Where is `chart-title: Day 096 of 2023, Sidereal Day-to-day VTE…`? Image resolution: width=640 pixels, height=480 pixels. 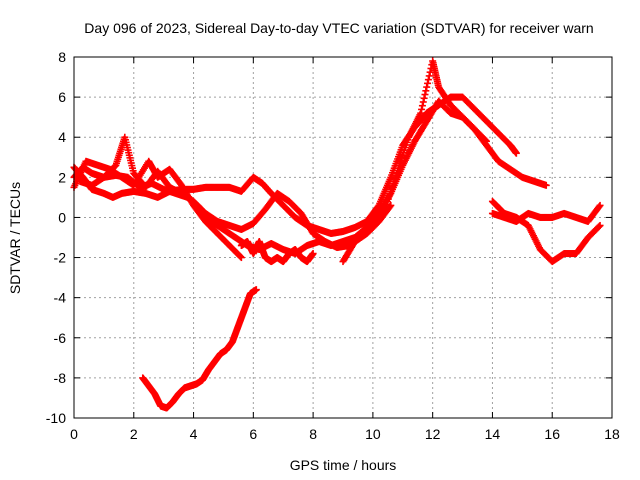 chart-title: Day 096 of 2023, Sidereal Day-to-day VTE… is located at coordinates (338, 28).